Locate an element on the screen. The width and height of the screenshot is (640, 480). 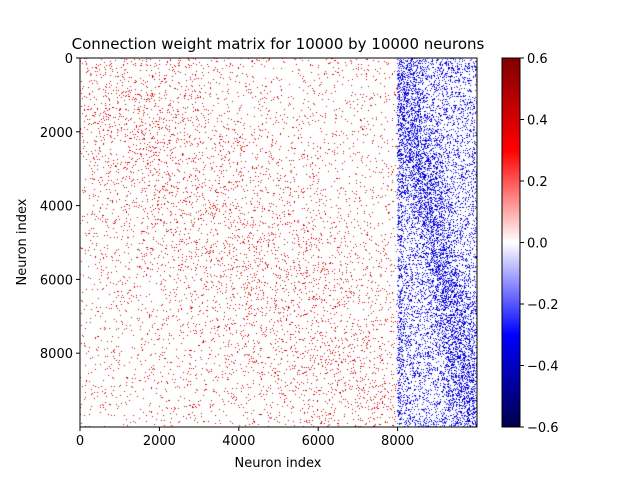
colorbar-tick-label: 0.0 is located at coordinates (537, 244).